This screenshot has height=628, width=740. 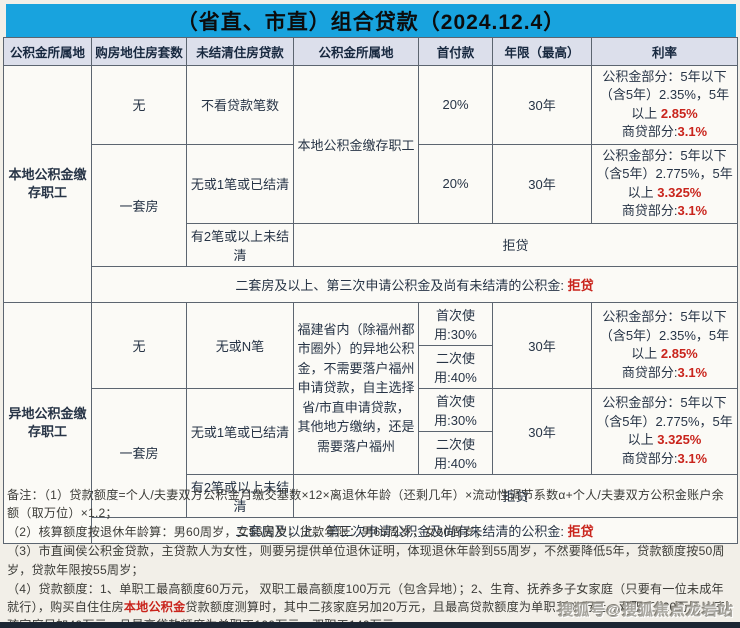 What do you see at coordinates (401, 285) in the screenshot?
I see `local-note-text: 二套房及以上、第三次申请公积金及尚有未结清的公积金:` at bounding box center [401, 285].